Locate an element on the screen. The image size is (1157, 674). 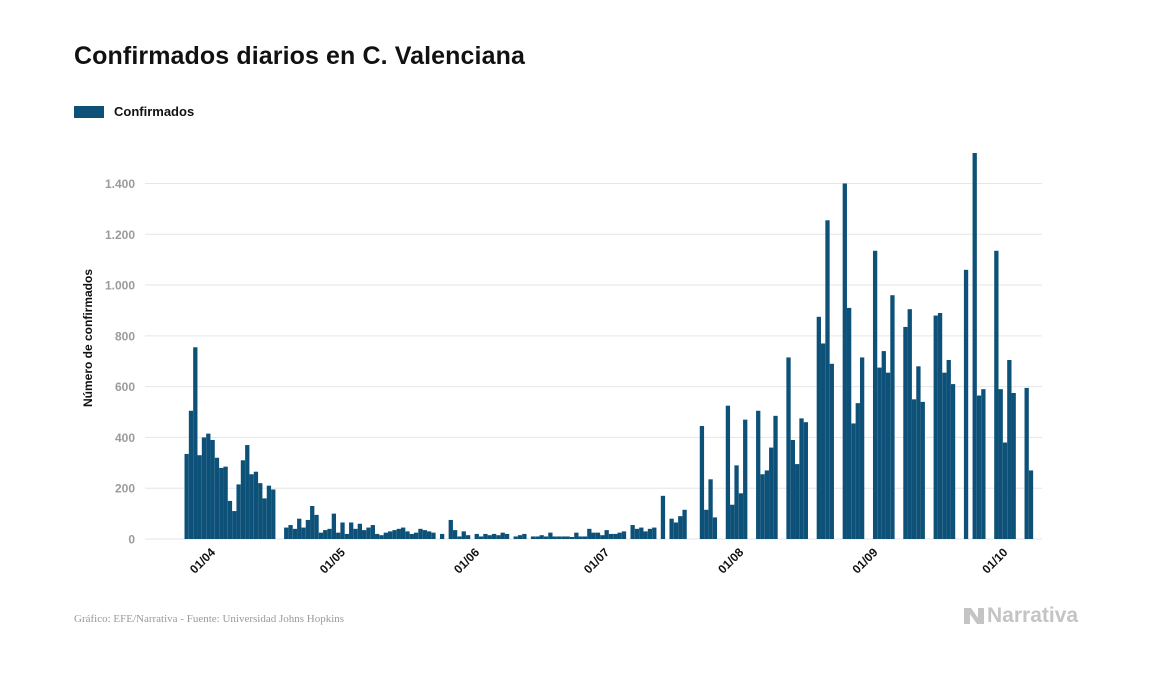
x-tick-label: 01/06 is located at coordinates (466, 560).